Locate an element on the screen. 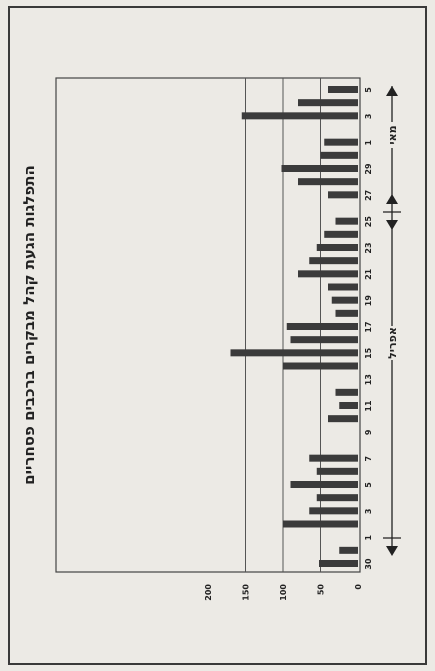 This screenshot has height=671, width=435. x-tick-label: 29 is located at coordinates (368, 169).